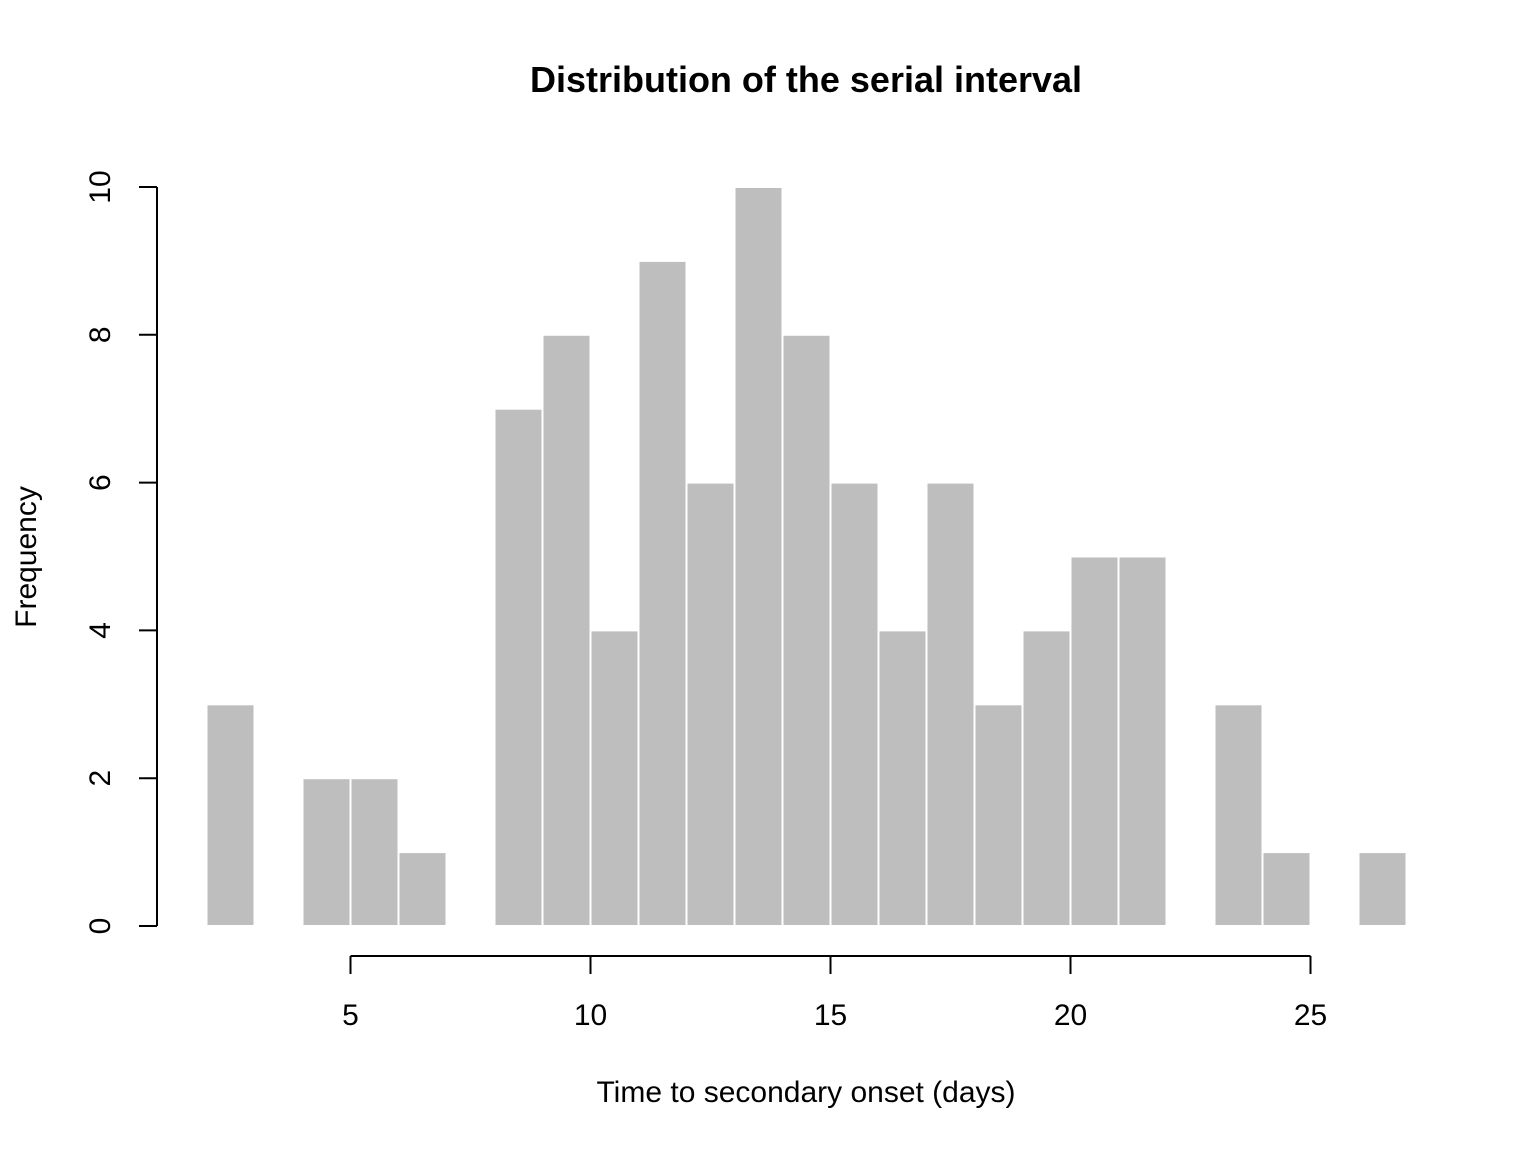 The height and width of the screenshot is (1152, 1536). I want to click on y-tick-label: 0, so click(100, 926).